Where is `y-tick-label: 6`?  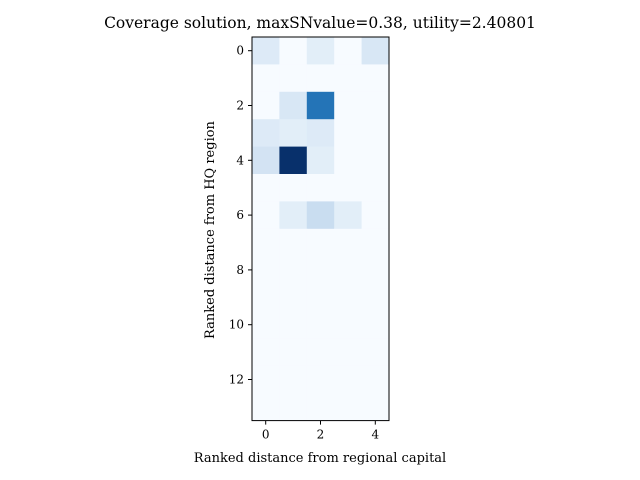
y-tick-label: 6 is located at coordinates (240, 215).